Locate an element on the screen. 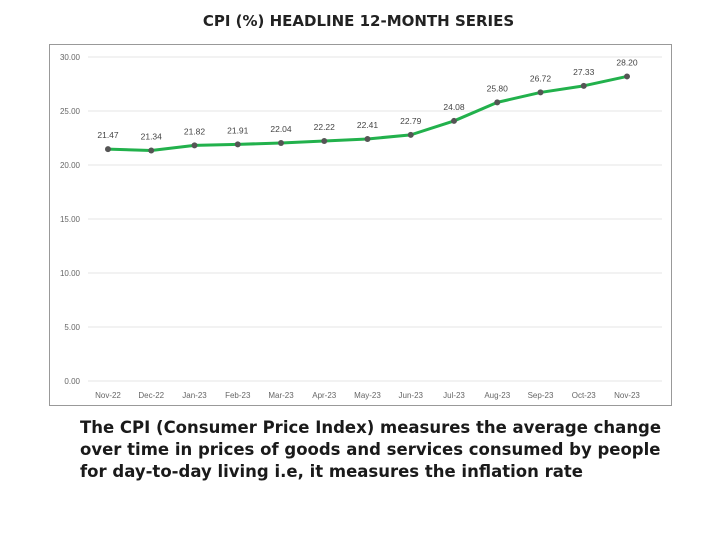 This screenshot has height=536, width=717. x-tick-label: Feb-23 is located at coordinates (238, 395).